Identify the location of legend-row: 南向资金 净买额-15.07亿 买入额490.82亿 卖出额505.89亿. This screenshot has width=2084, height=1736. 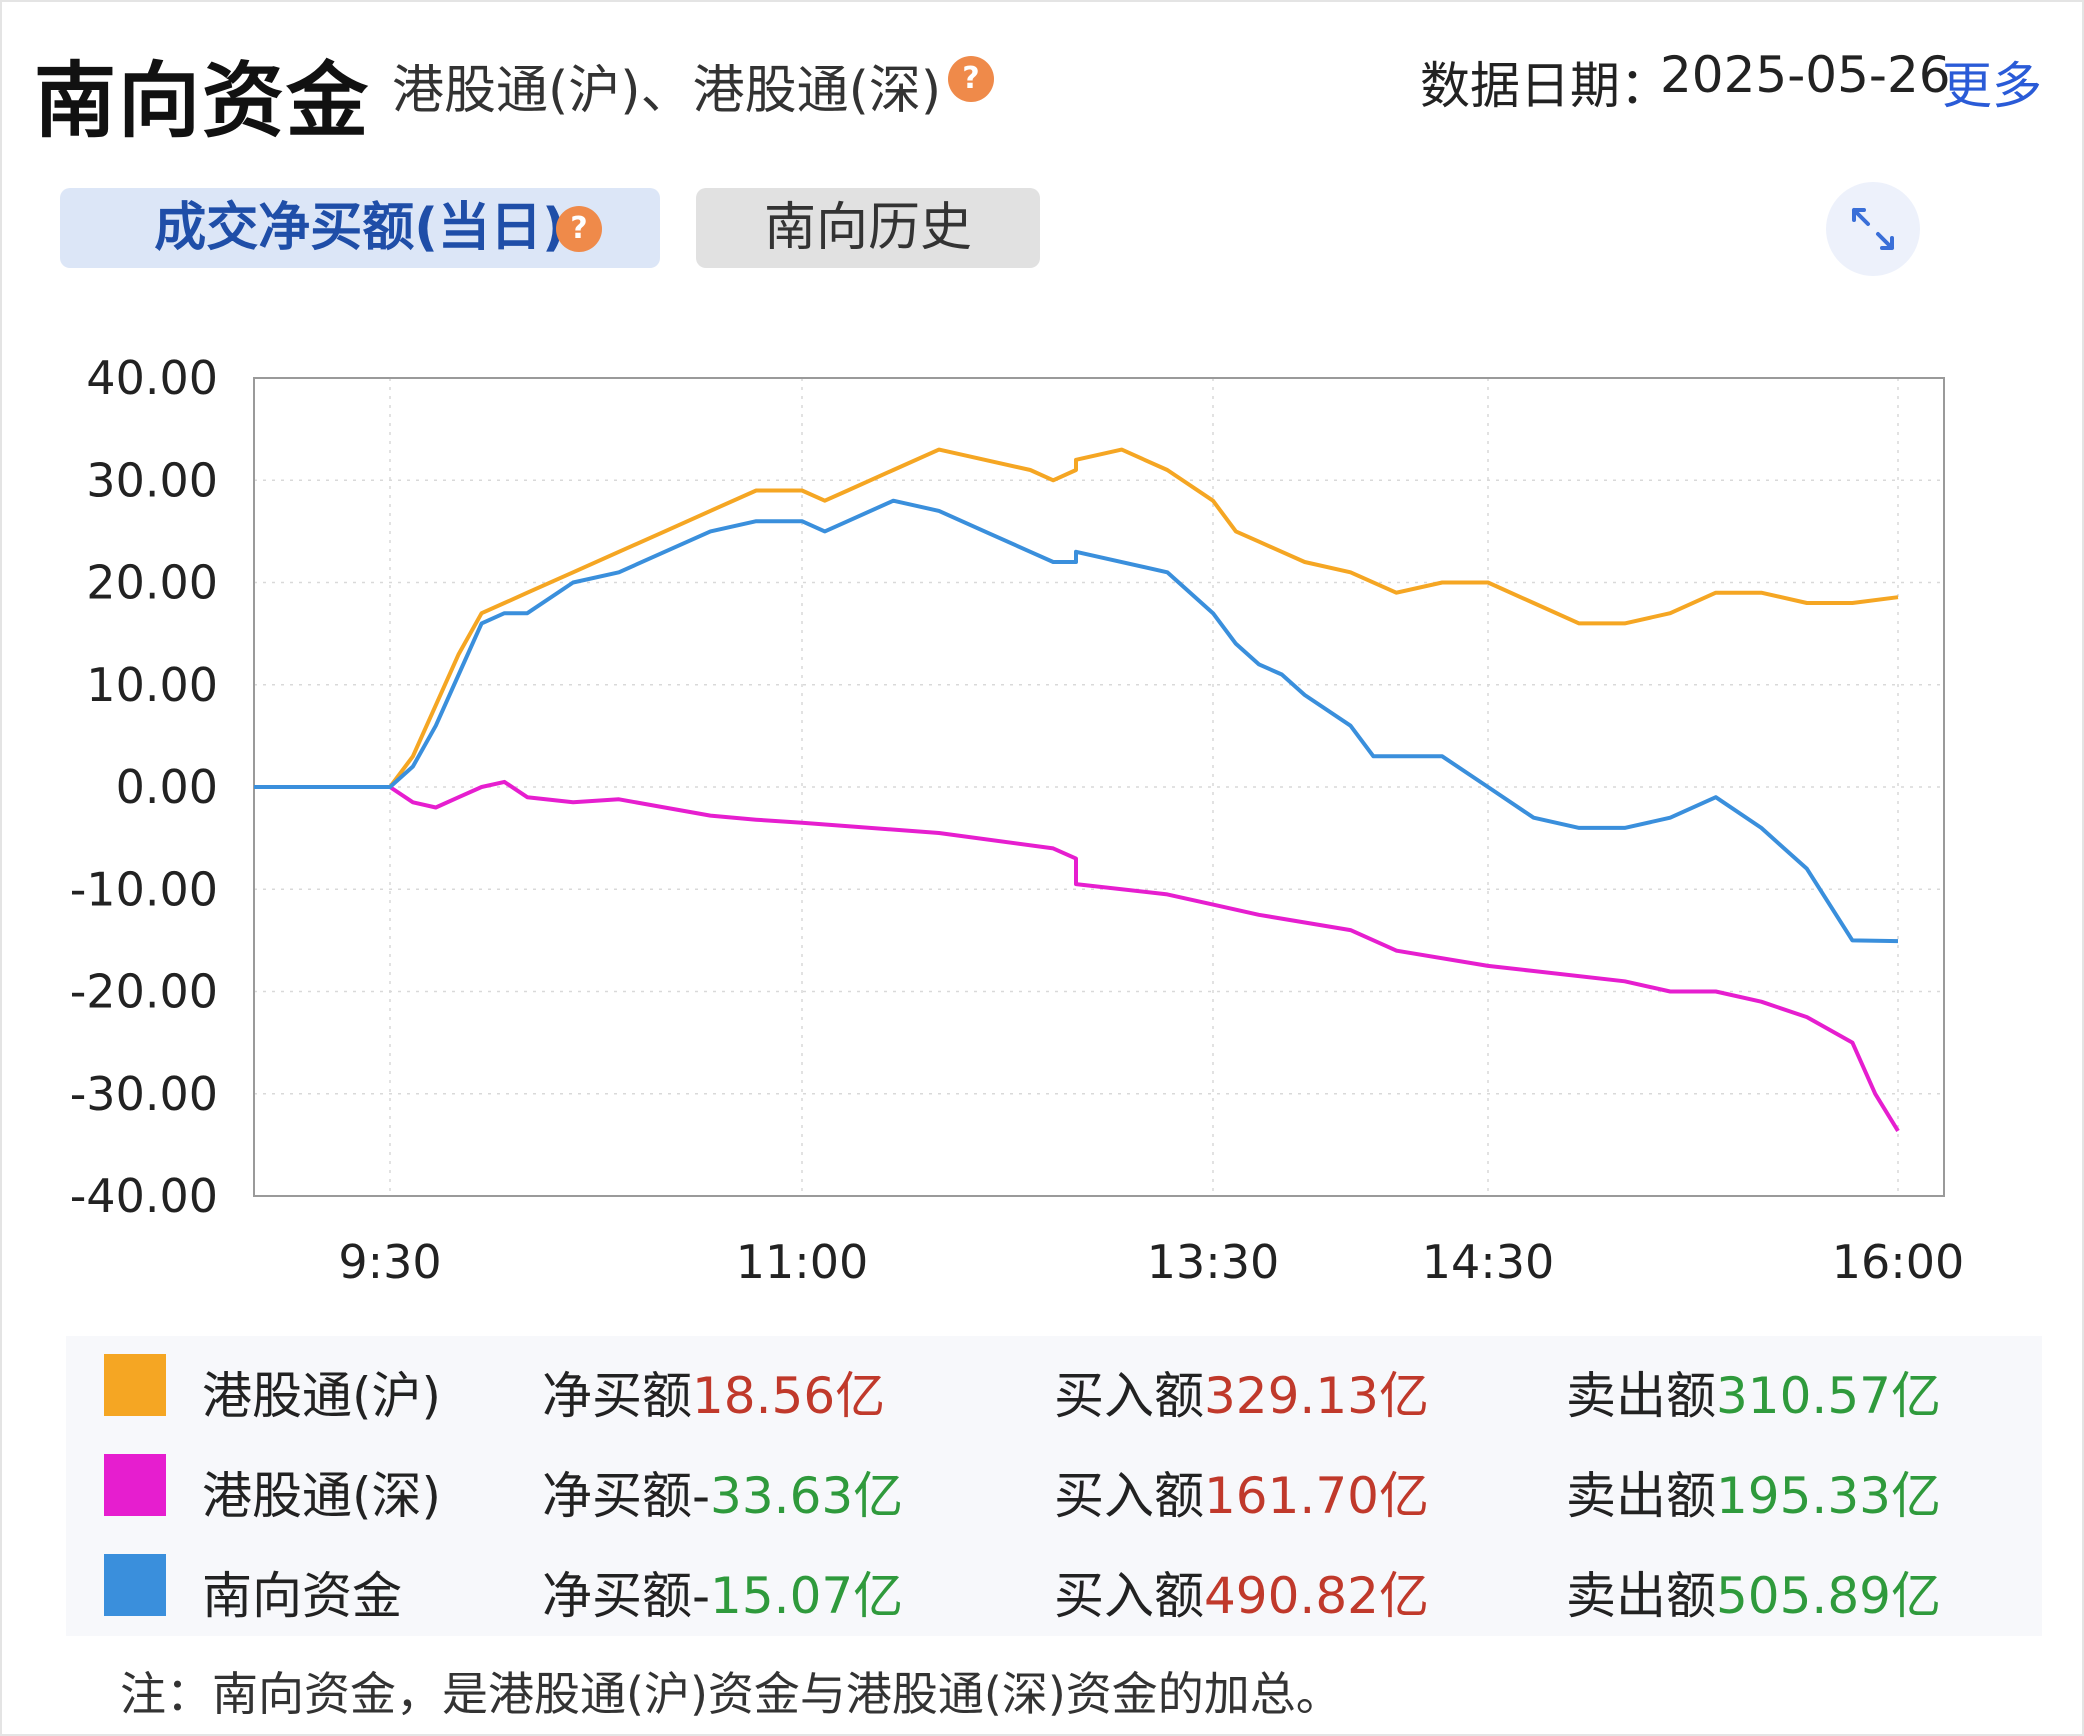
(1054, 1586).